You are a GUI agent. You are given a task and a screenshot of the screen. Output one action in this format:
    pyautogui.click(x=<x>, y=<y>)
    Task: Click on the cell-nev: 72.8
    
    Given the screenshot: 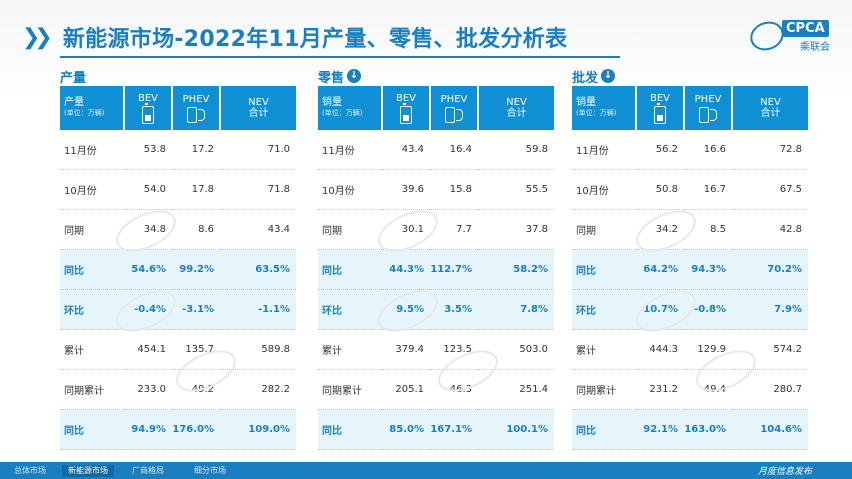 What is the action you would take?
    pyautogui.click(x=770, y=150)
    